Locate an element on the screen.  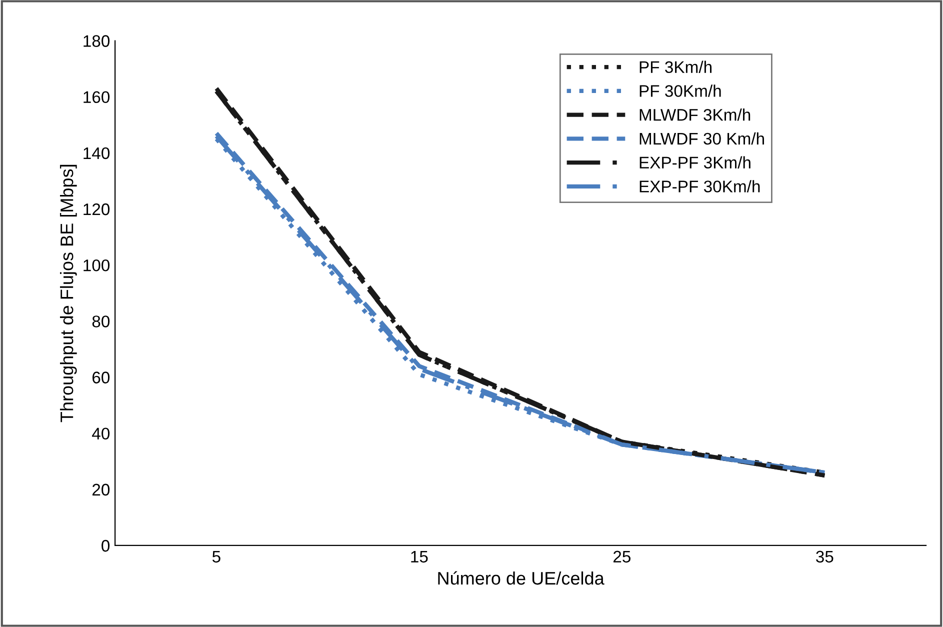
legend-label: MLWDF 30 Km/h is located at coordinates (702, 138).